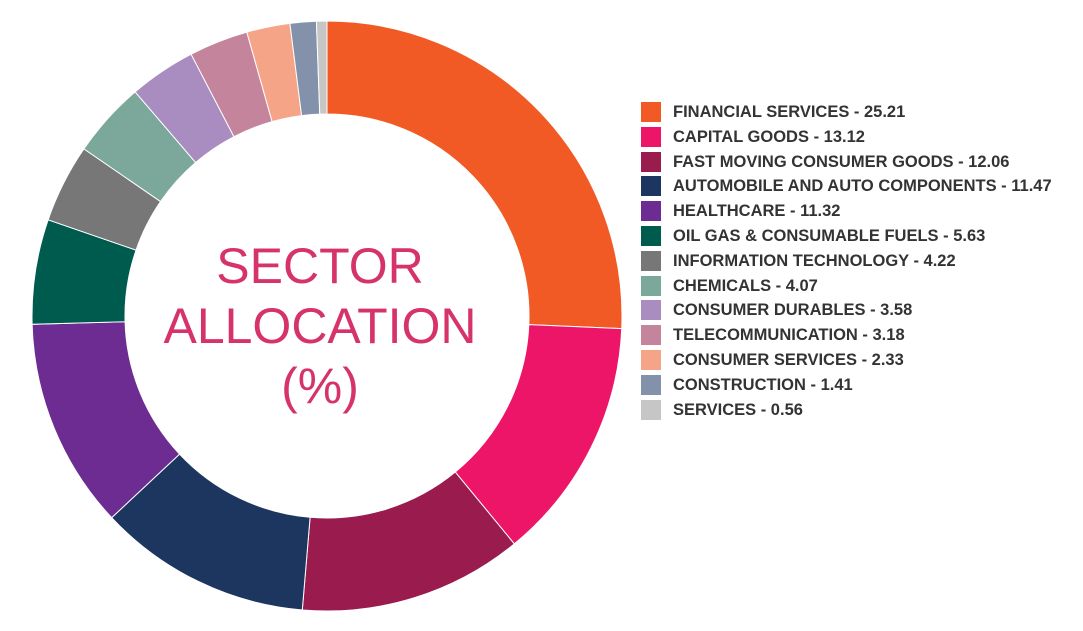 The height and width of the screenshot is (631, 1083). I want to click on legend-label: CAPITAL GOODS - 13.12, so click(769, 136).